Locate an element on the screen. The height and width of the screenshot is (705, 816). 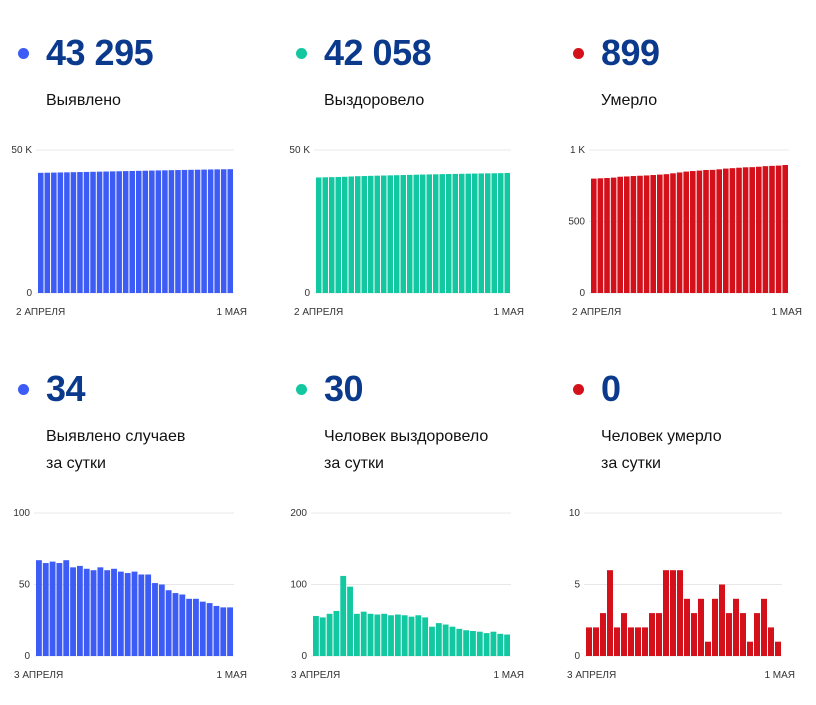
daily-deaths-label: Человек умерло за сутки is located at coordinates (661, 450).